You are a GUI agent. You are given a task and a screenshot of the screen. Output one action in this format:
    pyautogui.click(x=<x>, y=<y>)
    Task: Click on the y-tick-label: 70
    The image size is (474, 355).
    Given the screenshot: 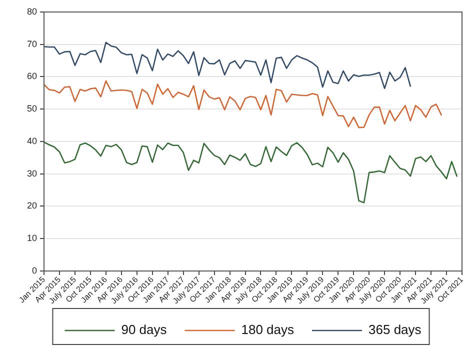 What is the action you would take?
    pyautogui.click(x=32, y=43)
    